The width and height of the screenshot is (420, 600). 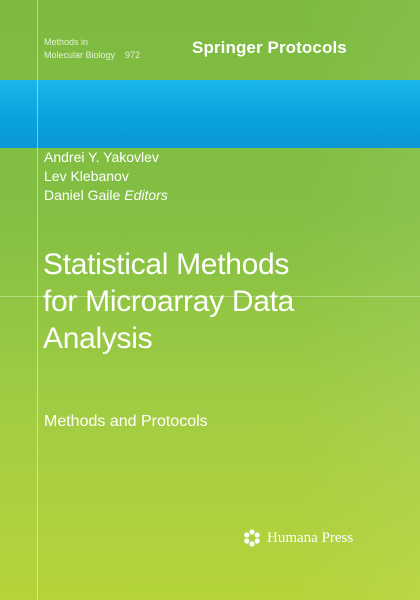 I want to click on series-name: Molecular Biology, so click(x=80, y=55).